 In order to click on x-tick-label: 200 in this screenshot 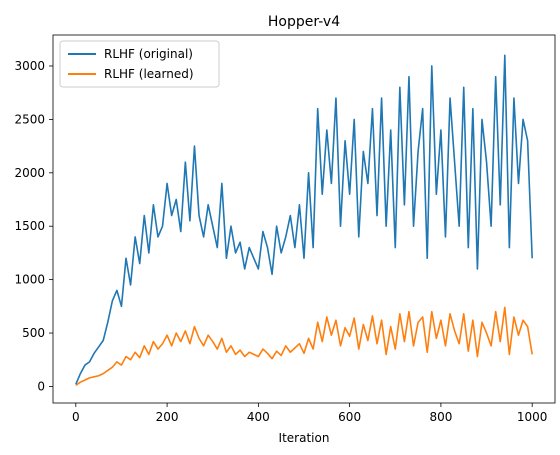, I will do `click(167, 417)`.